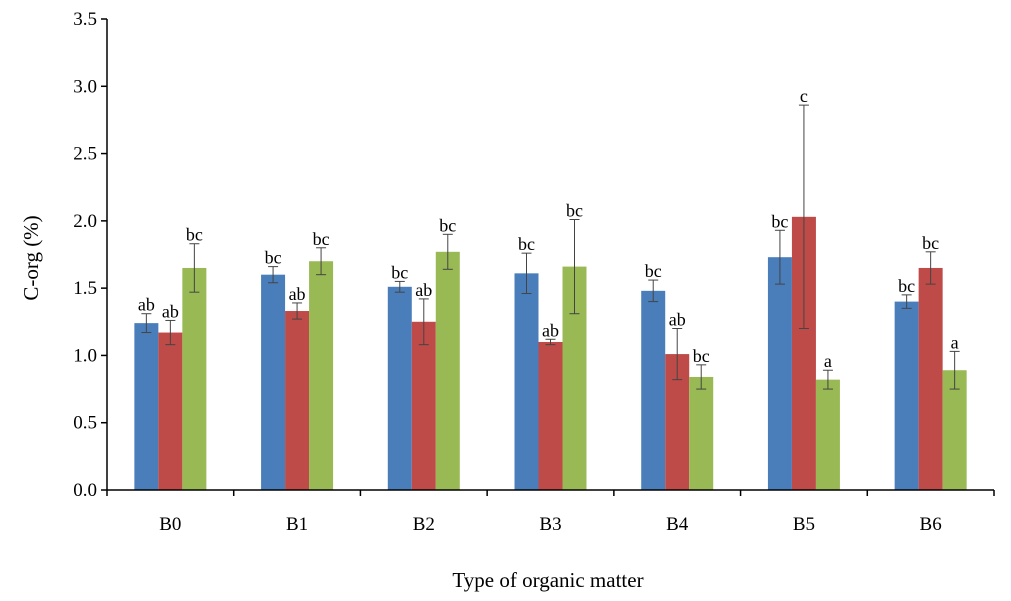 The image size is (1011, 601). What do you see at coordinates (85, 355) in the screenshot?
I see `y-tick-label: 1.0` at bounding box center [85, 355].